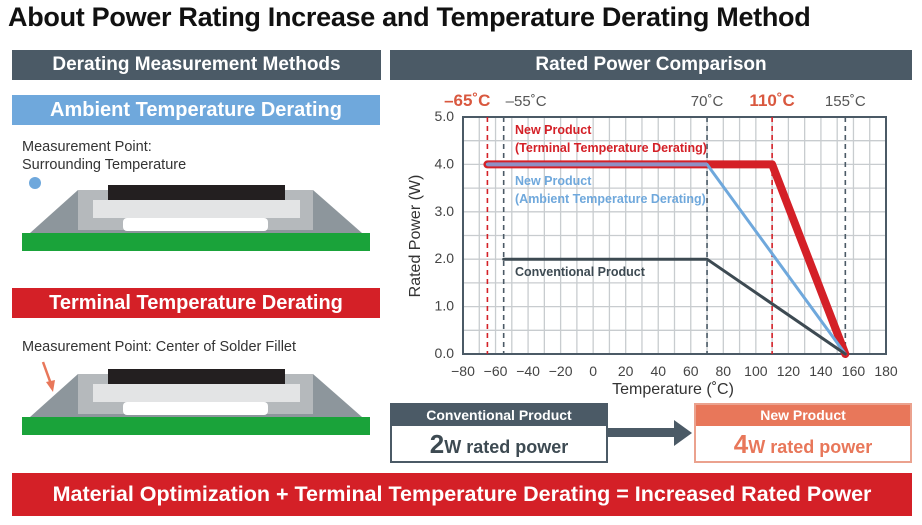  Describe the element at coordinates (87, 147) in the screenshot. I see `ambient-note-line1: Measurement Point:` at that location.